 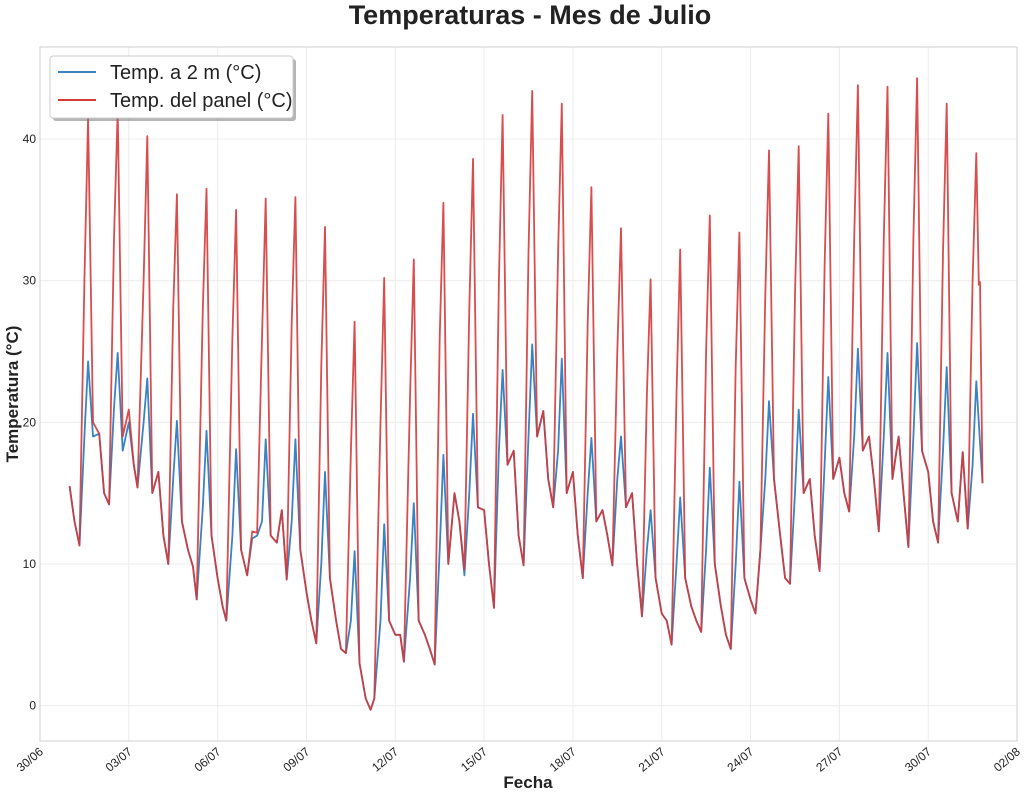 What do you see at coordinates (530, 15) in the screenshot?
I see `chart-title: Temperaturas - Mes de Julio` at bounding box center [530, 15].